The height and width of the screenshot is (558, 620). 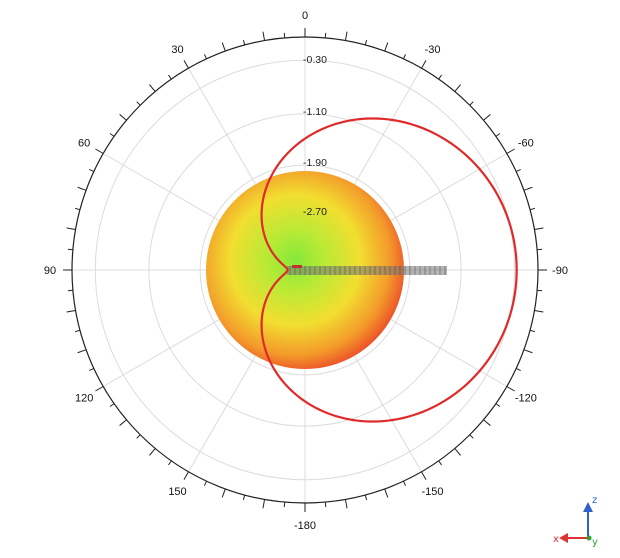 I want to click on ring-labels: -0.30 -1.10 -1.90 -2.70, so click(x=315, y=136).